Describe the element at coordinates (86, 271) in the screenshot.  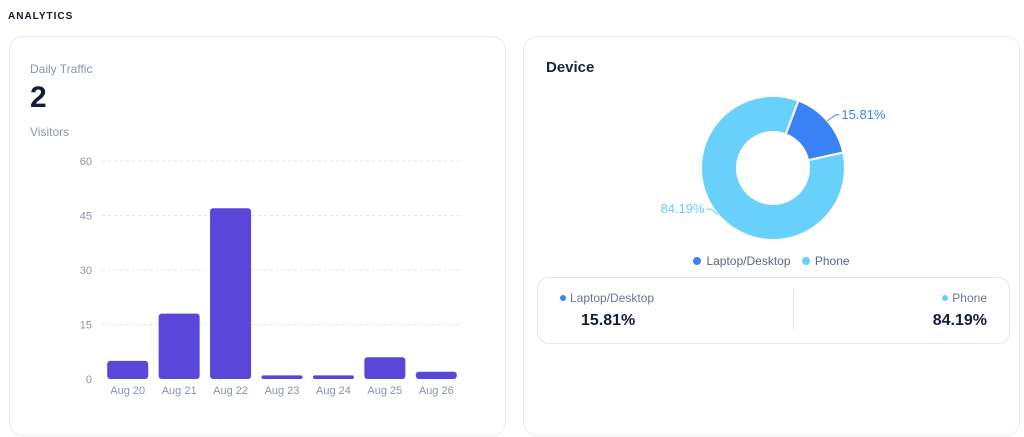
I see `y-tick-label: 30` at that location.